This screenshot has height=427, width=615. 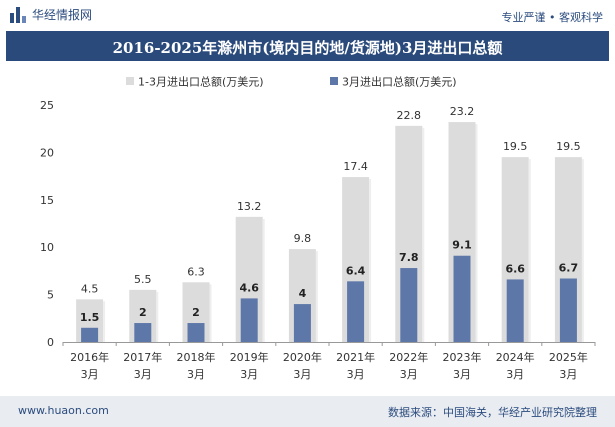 What do you see at coordinates (399, 82) in the screenshot?
I see `legend-label-2: 3月进出口总额(万美元)` at bounding box center [399, 82].